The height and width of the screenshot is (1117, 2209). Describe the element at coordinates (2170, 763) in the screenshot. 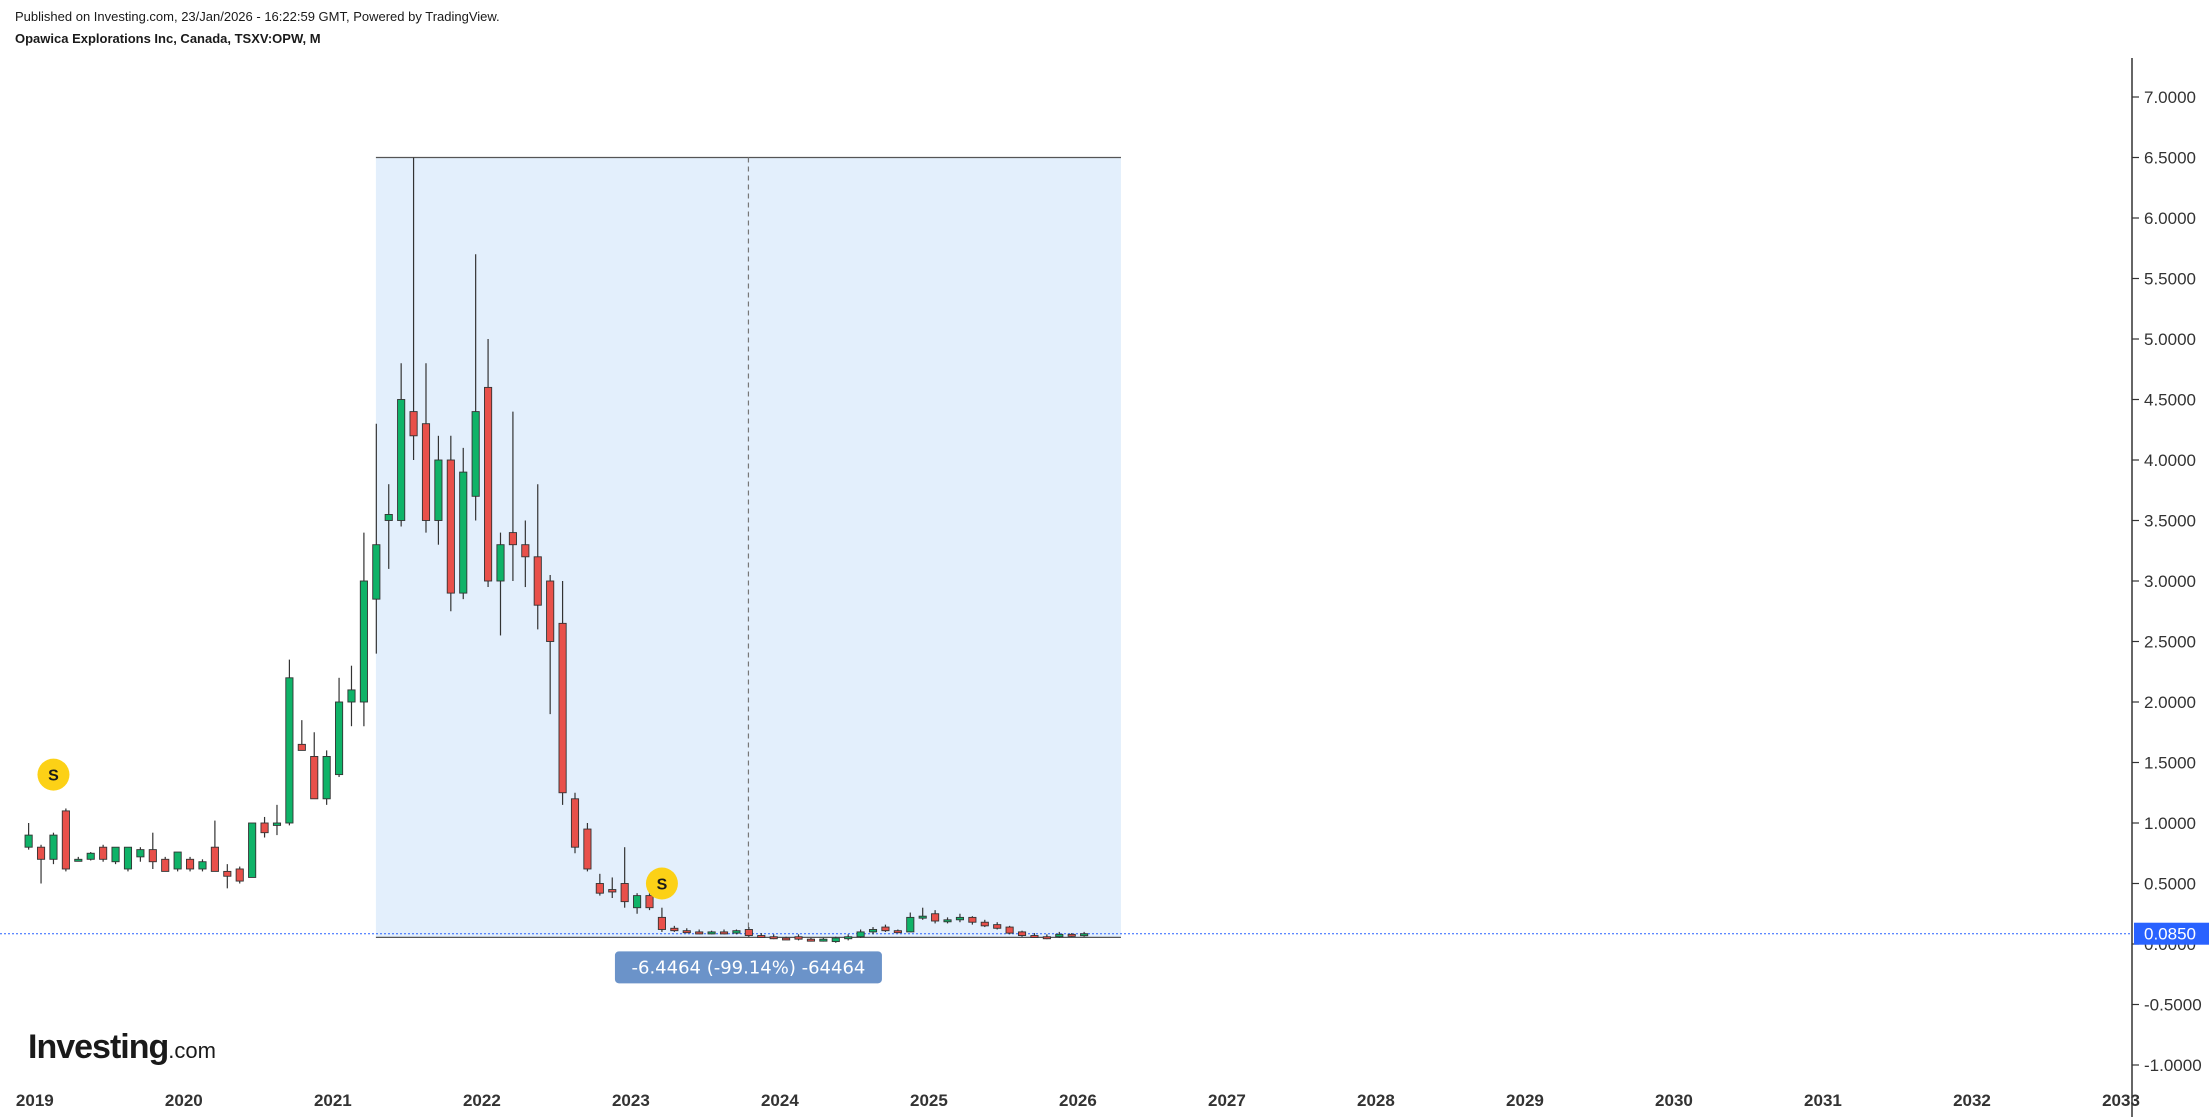

I see `y-tick-label: 1.5000` at that location.